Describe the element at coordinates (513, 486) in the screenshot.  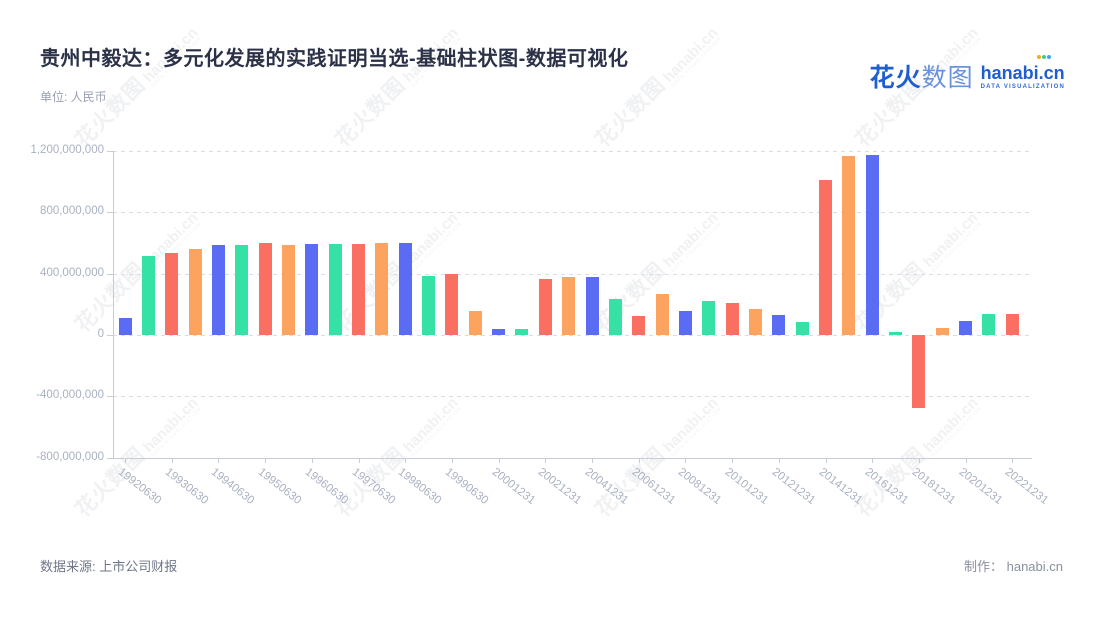
I see `x-axis-tick-label: 20001231` at that location.